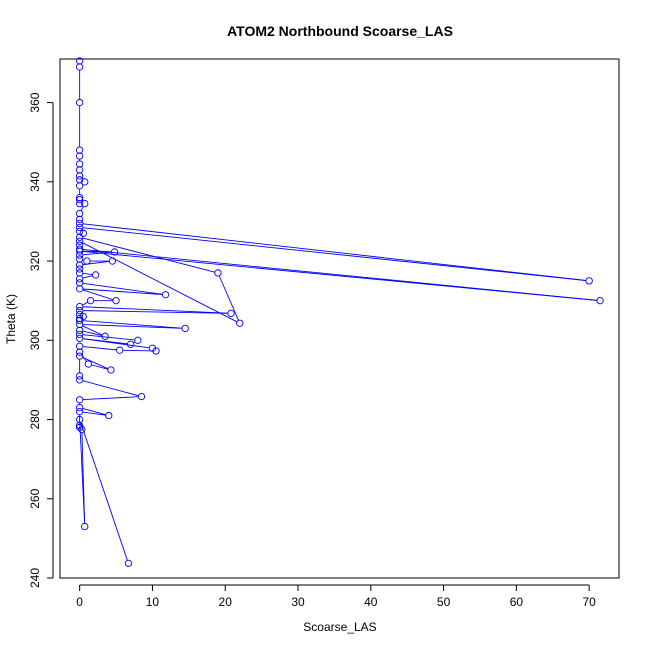 The width and height of the screenshot is (650, 650). Describe the element at coordinates (35, 578) in the screenshot. I see `y-tick-label: 240` at that location.